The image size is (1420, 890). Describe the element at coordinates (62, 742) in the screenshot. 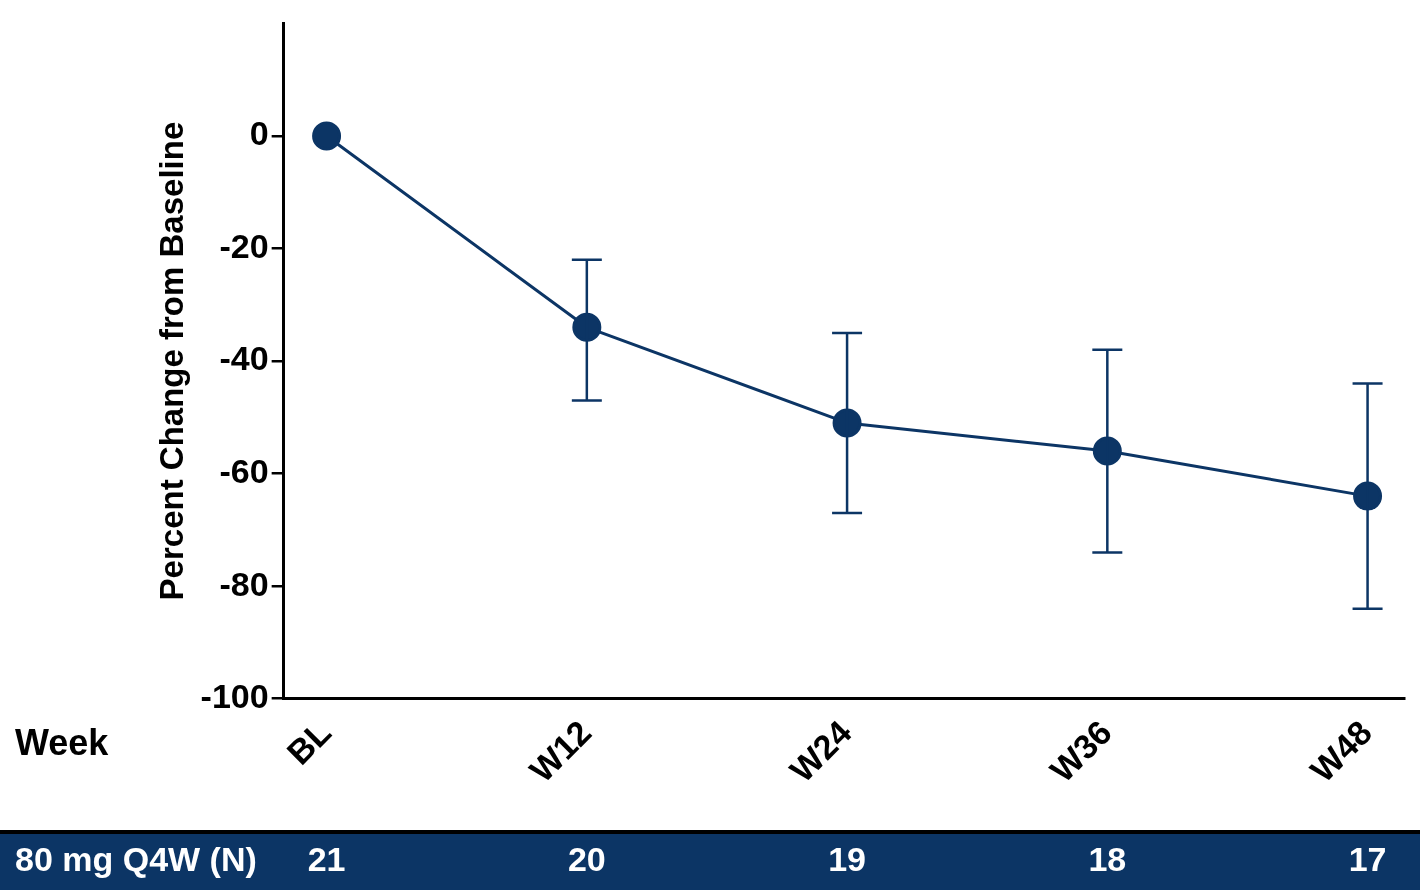

I see `x-axis-title: Week` at that location.